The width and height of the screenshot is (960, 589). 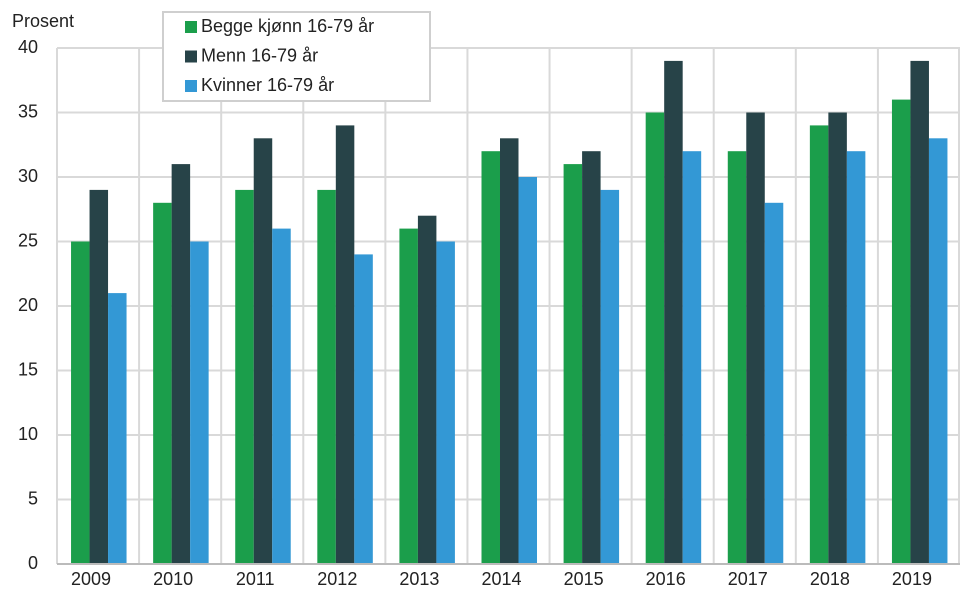 What do you see at coordinates (584, 579) in the screenshot?
I see `x-tick-label: 2015` at bounding box center [584, 579].